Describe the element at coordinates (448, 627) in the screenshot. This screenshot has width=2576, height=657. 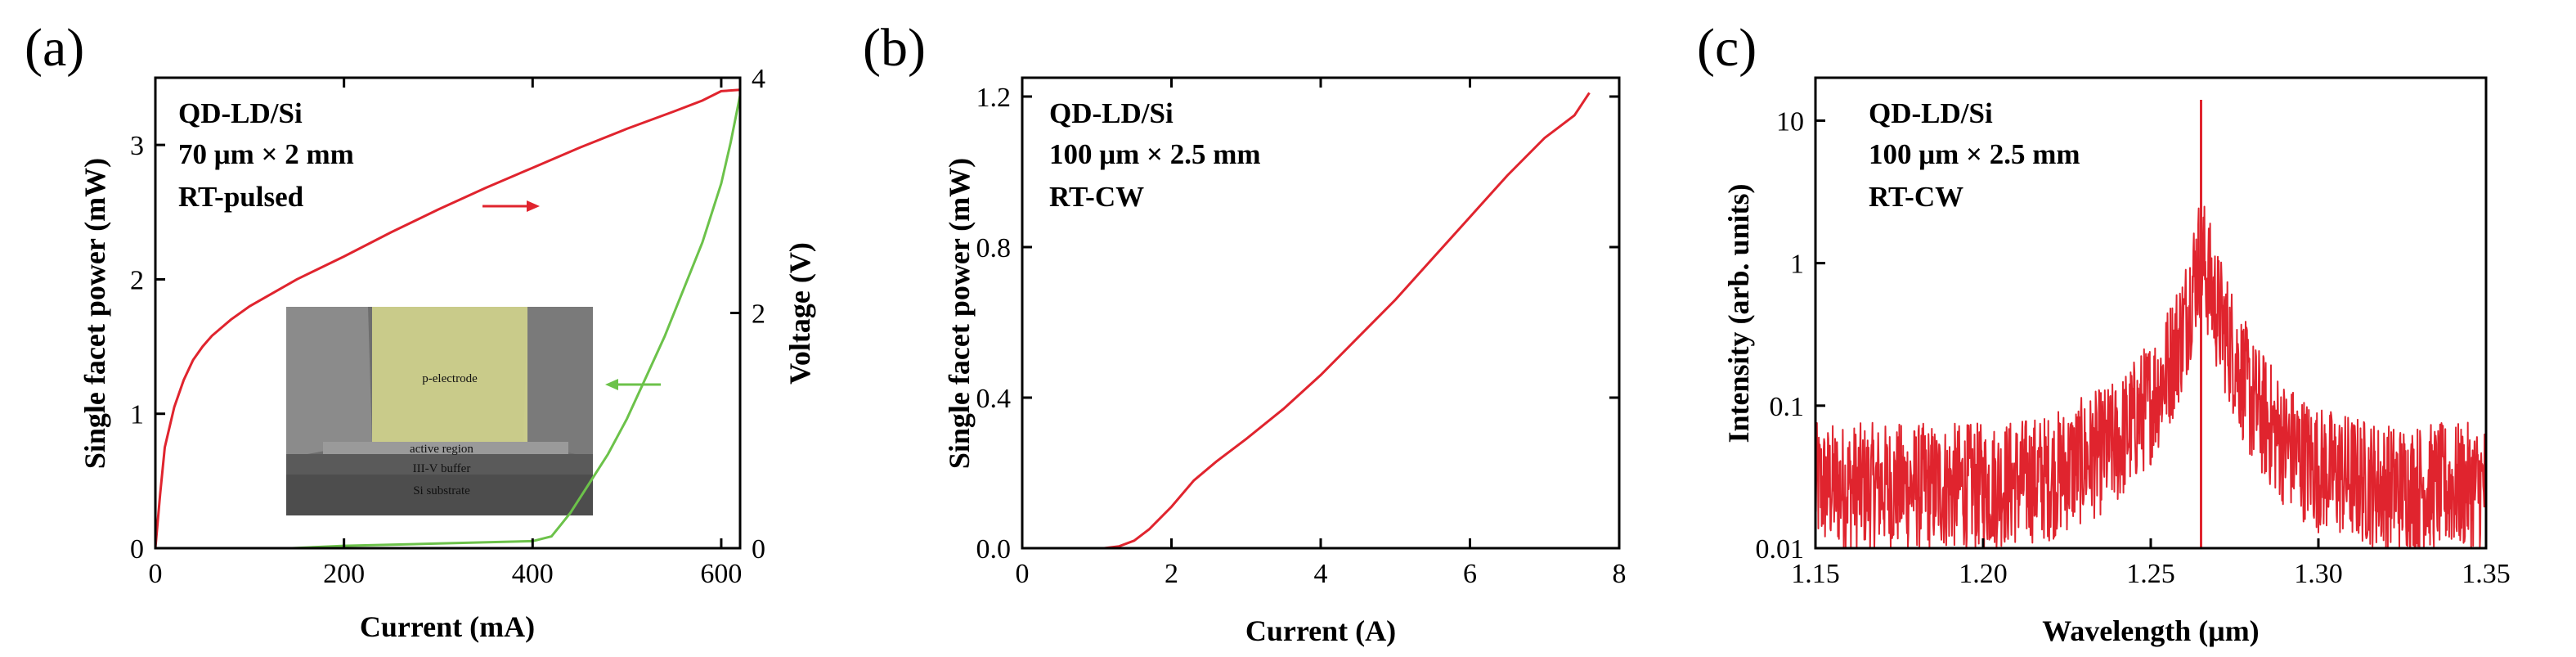
I see `panel-a-xlabel: Current (mA)` at that location.